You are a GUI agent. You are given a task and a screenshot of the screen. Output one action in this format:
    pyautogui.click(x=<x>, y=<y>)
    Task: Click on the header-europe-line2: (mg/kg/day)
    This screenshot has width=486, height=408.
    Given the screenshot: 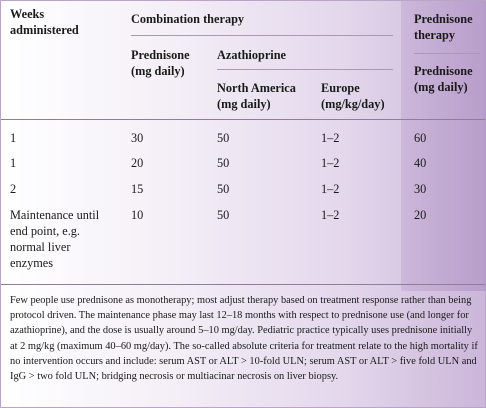 What is the action you would take?
    pyautogui.click(x=353, y=104)
    